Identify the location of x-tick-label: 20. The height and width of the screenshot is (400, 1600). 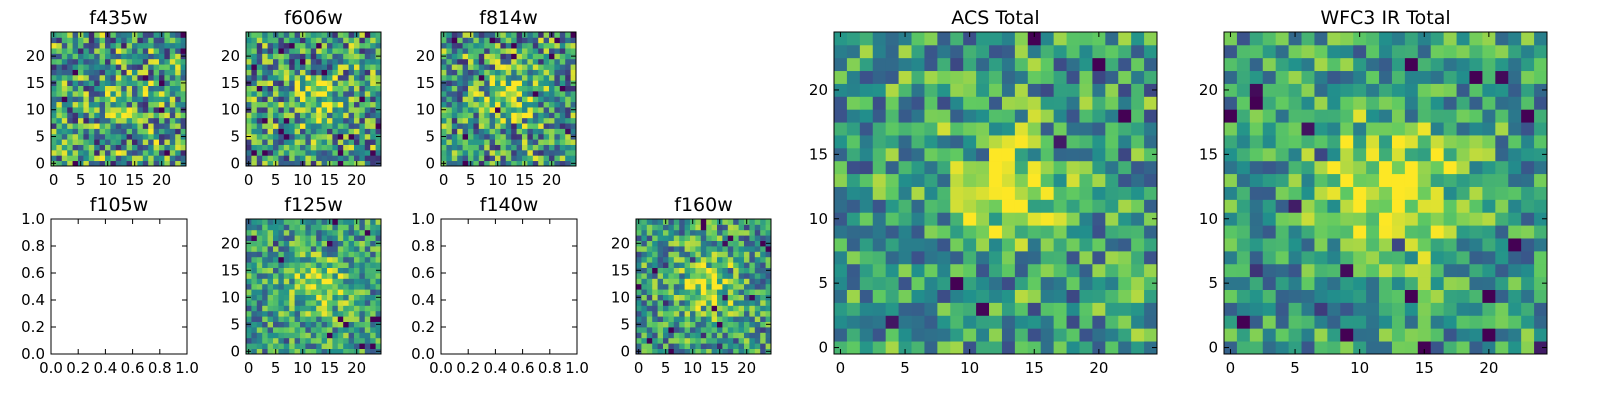
(1488, 368).